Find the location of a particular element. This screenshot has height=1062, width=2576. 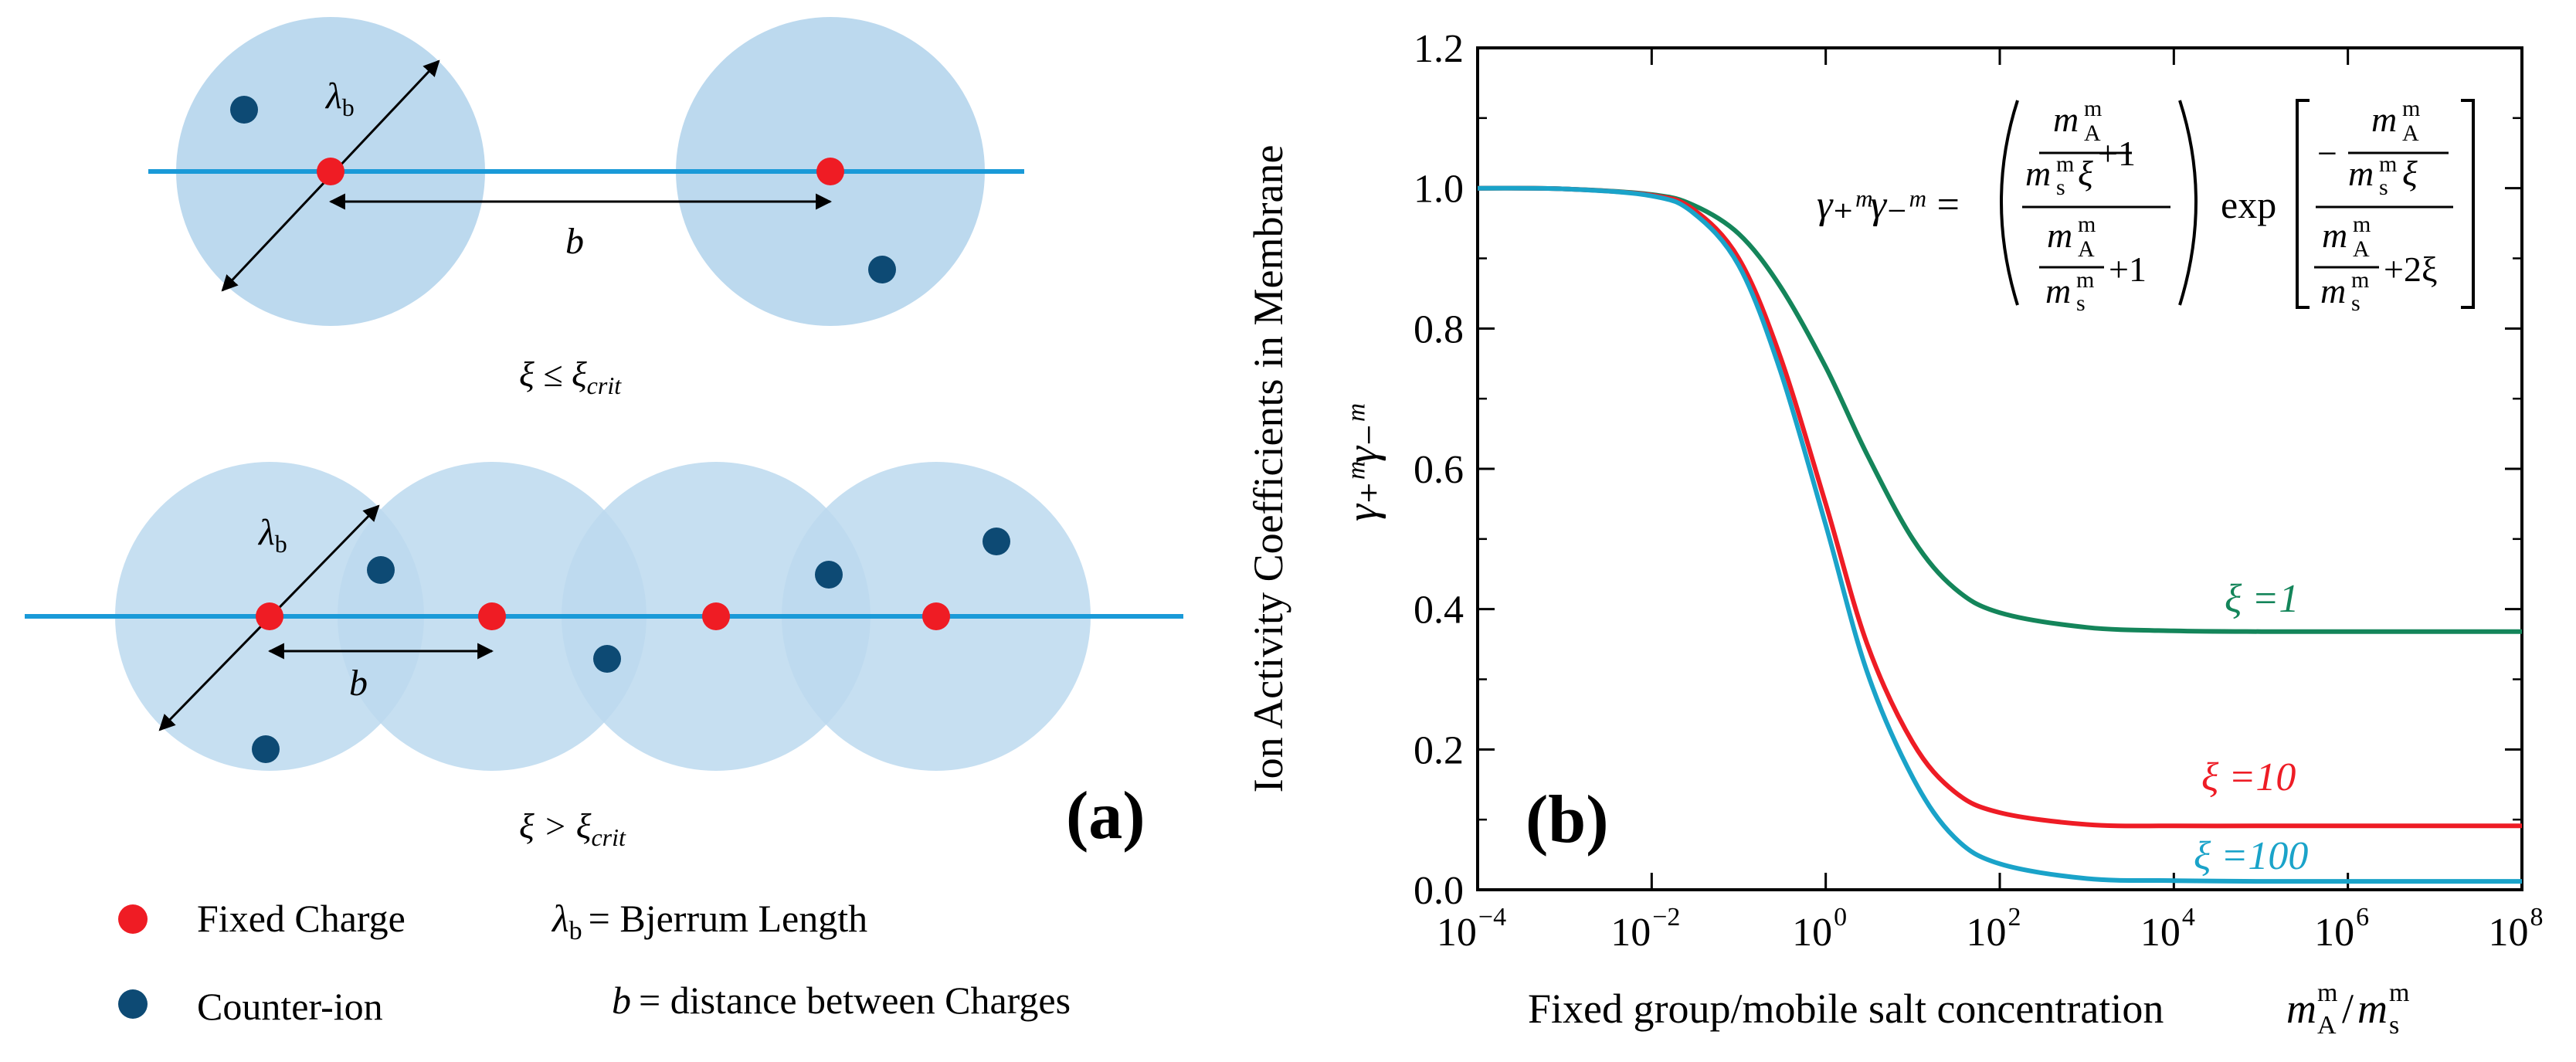

panel-a-label: (a) is located at coordinates (1105, 816).